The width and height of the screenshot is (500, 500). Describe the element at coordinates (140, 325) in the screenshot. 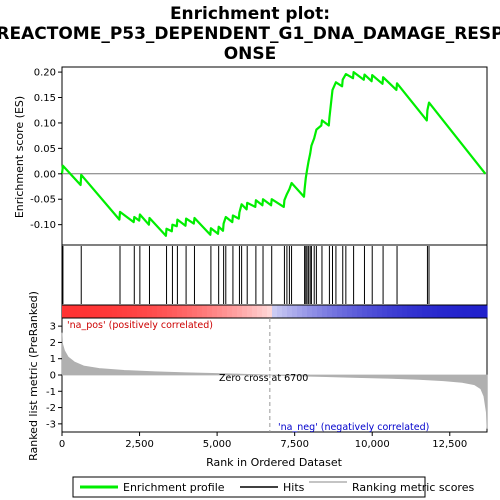

I see `pos-label: 'na_pos' (positively correlated)` at that location.